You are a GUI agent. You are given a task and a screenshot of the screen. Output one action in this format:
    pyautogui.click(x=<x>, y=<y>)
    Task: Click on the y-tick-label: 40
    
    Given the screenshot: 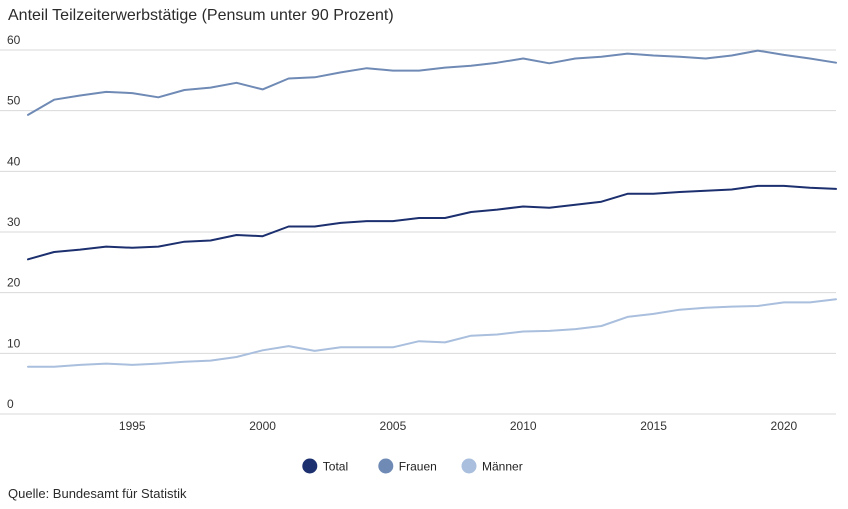 What is the action you would take?
    pyautogui.click(x=14, y=161)
    